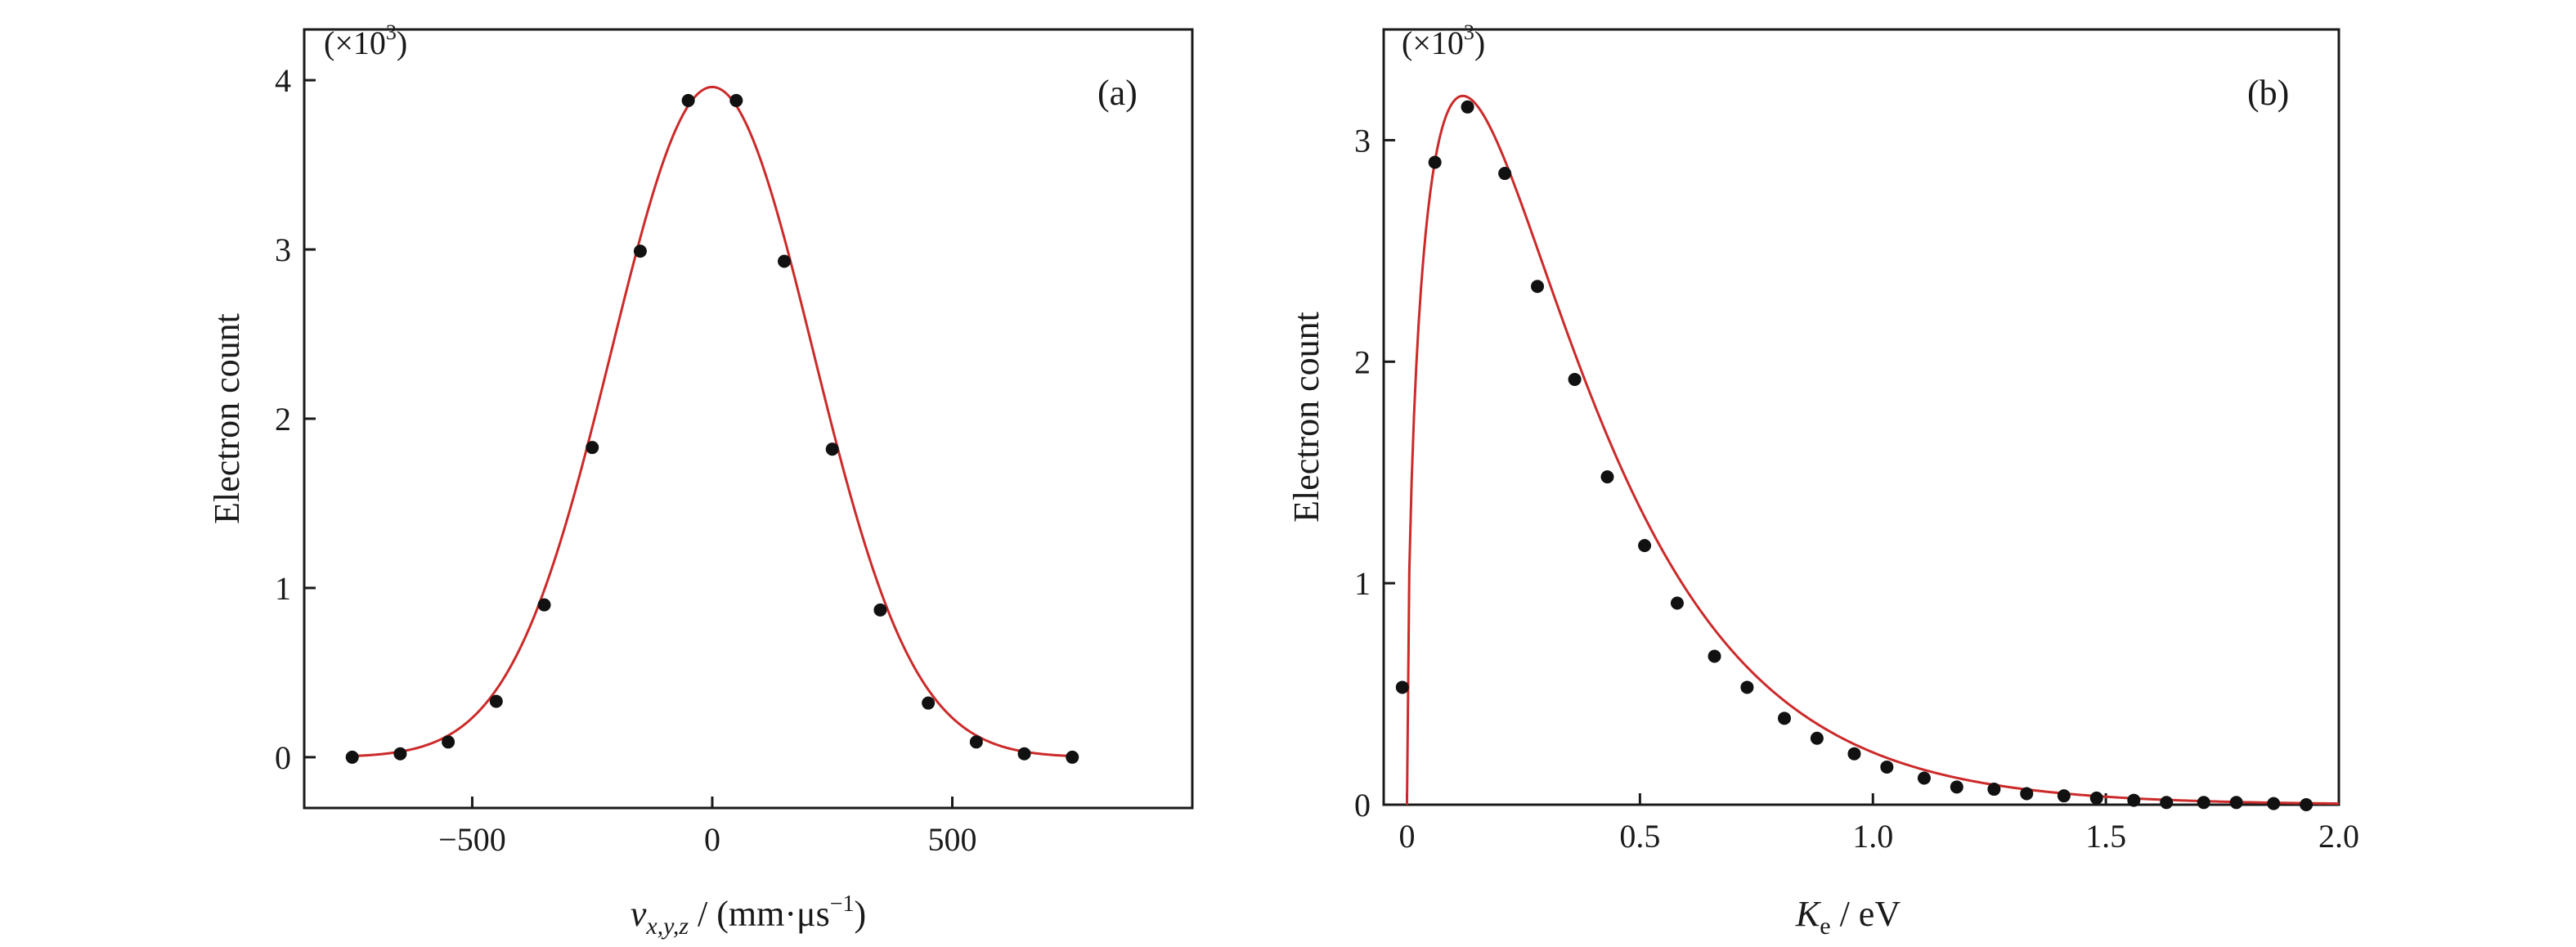 This screenshot has height=947, width=2576. Describe the element at coordinates (1639, 836) in the screenshot. I see `x-tick-label: 0.5` at that location.